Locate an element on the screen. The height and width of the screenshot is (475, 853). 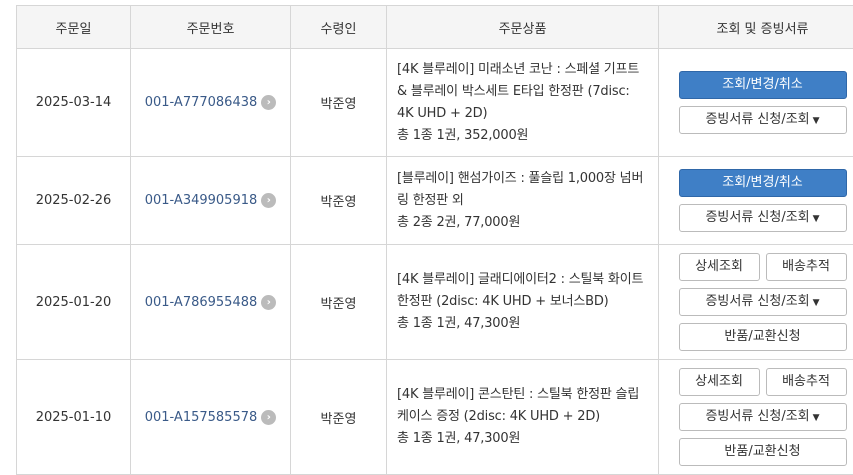
order-number-link: 001-A786955488 is located at coordinates (201, 302).